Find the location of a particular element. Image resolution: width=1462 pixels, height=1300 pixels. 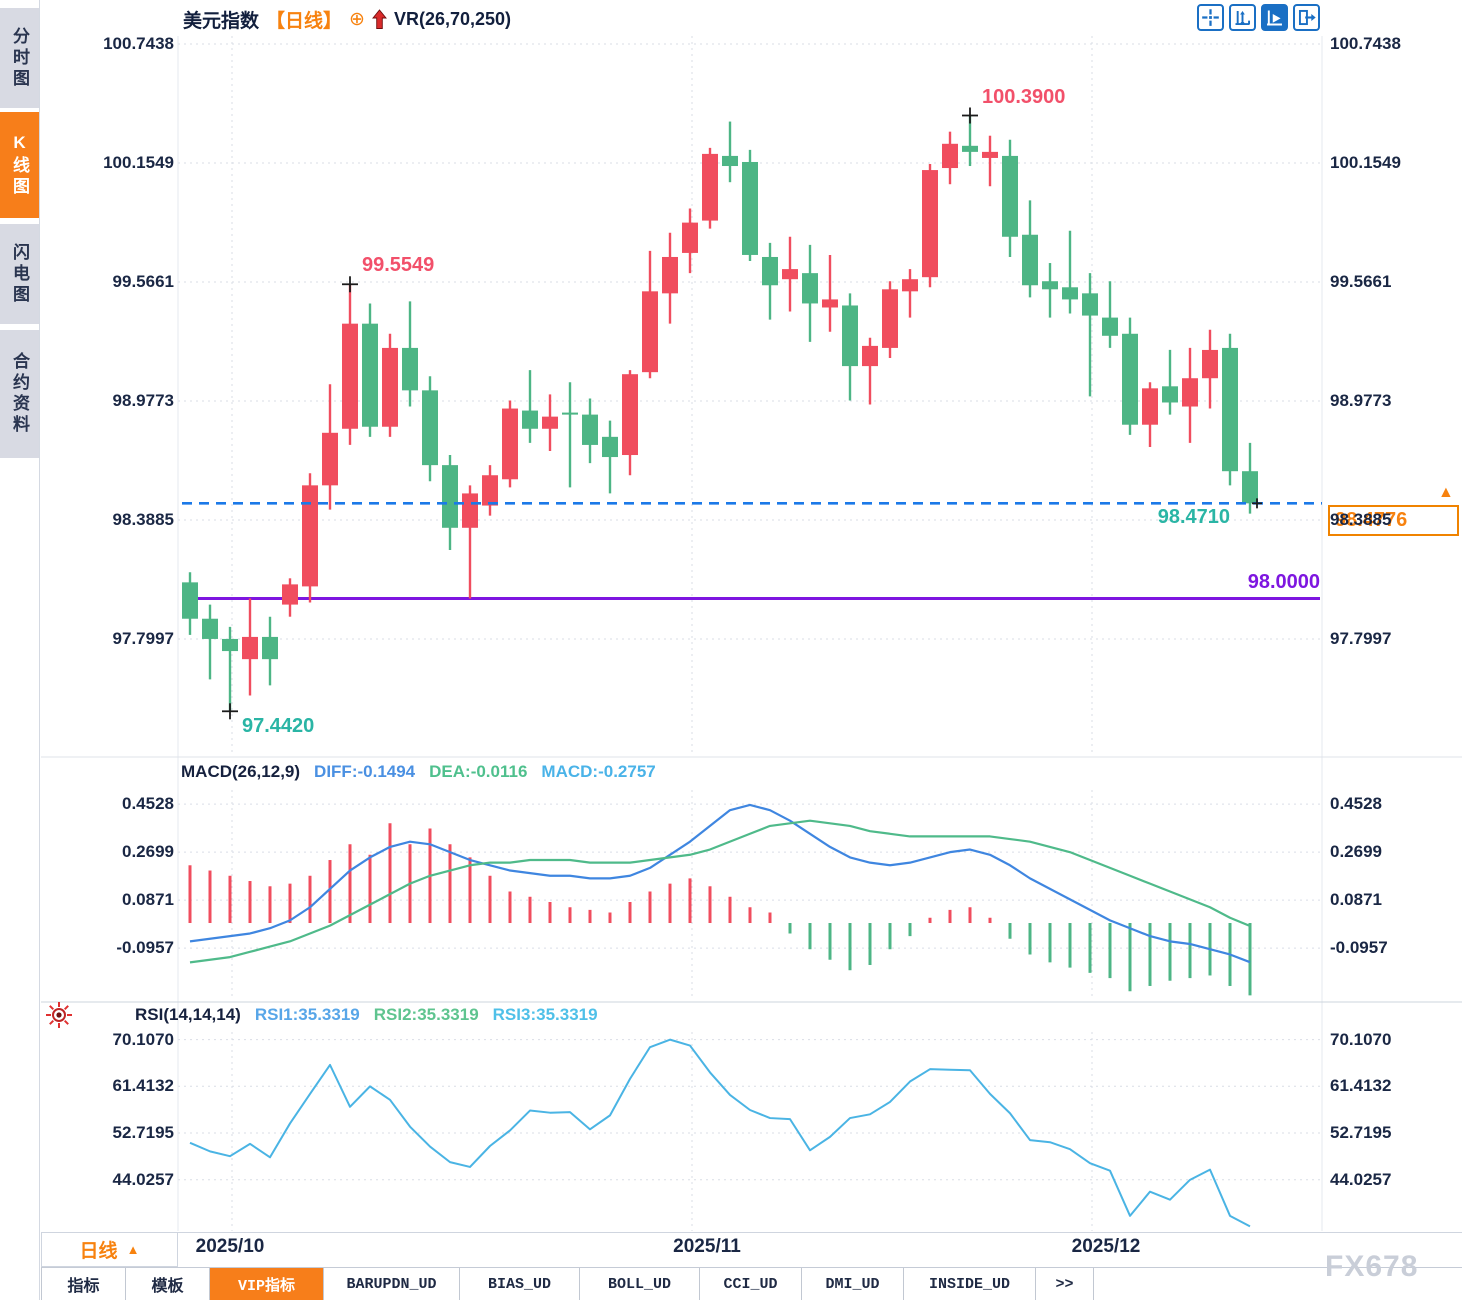

sidebar-tab-2: K线图 is located at coordinates (19, 165).